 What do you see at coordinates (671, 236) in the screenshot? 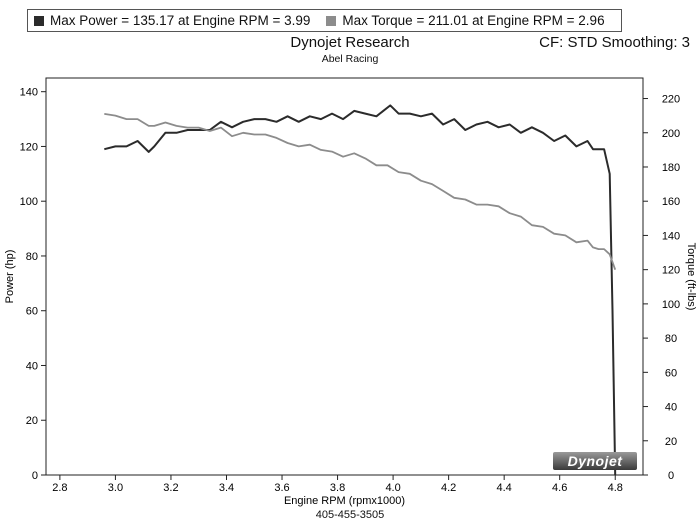
I see `y2-tick-label: 140` at bounding box center [671, 236].